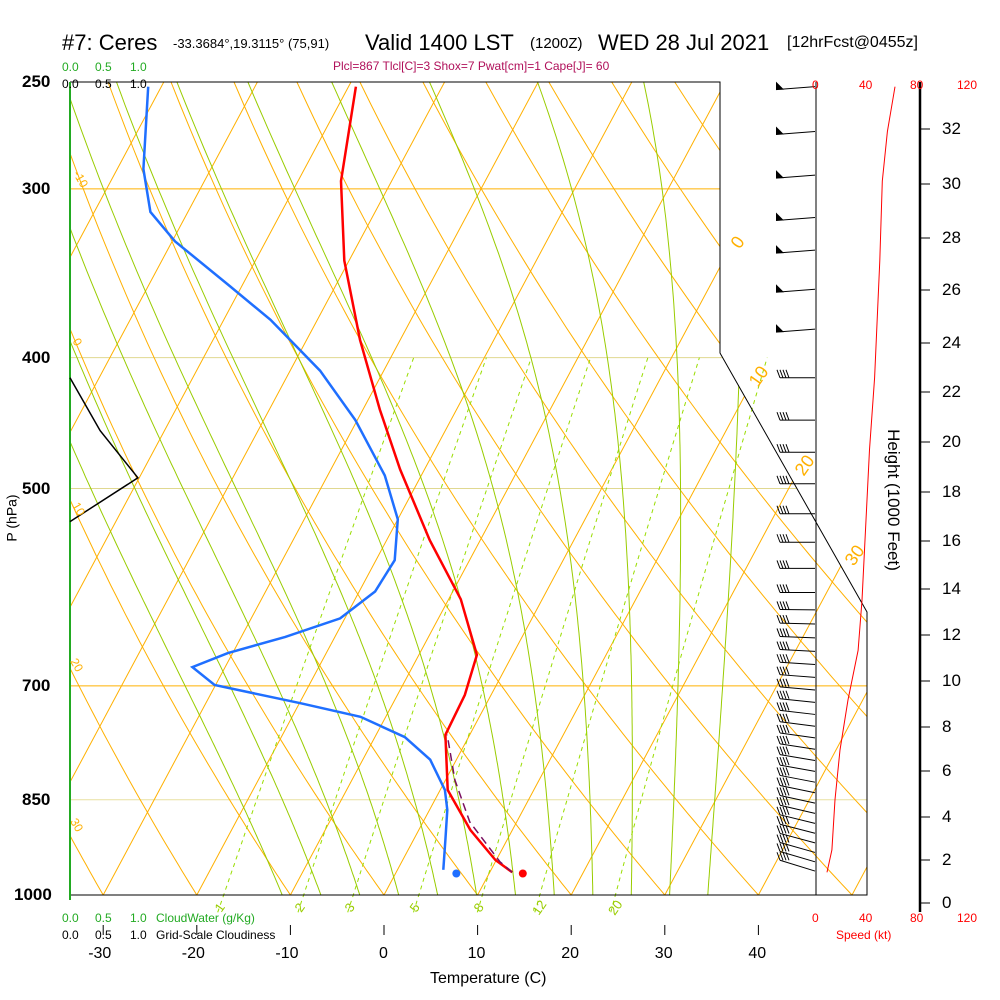  I want to click on forecast-info: [12hrFcst@0455z], so click(852, 42).